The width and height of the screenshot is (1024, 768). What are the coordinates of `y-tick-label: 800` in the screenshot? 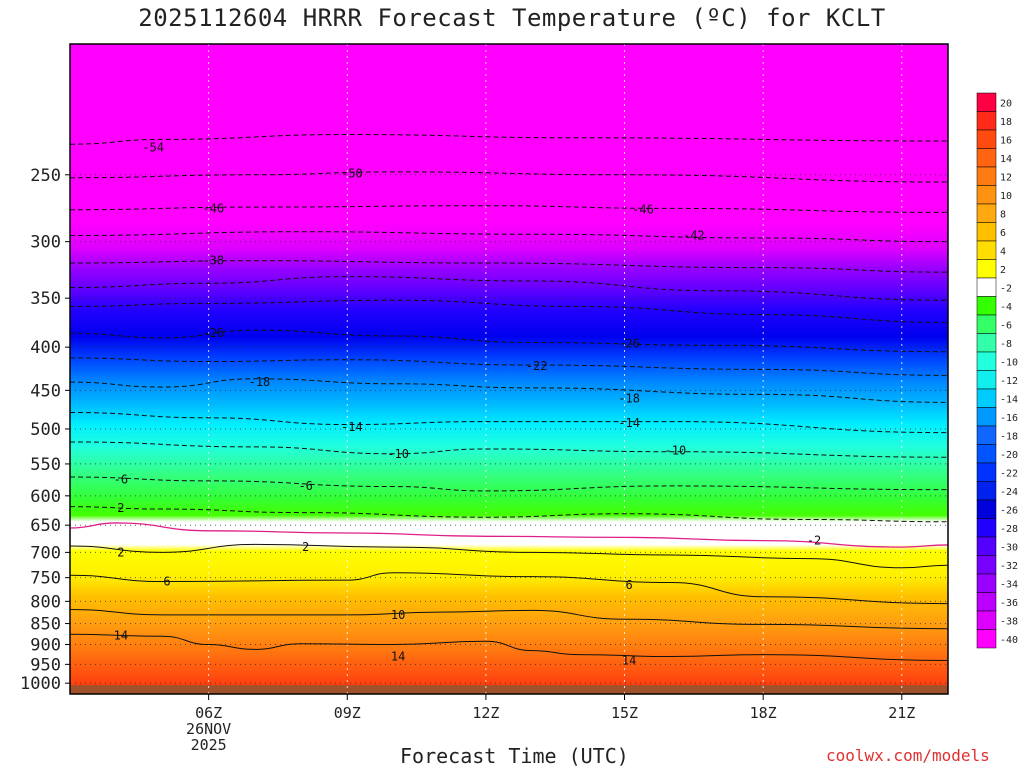 It's located at (45, 602).